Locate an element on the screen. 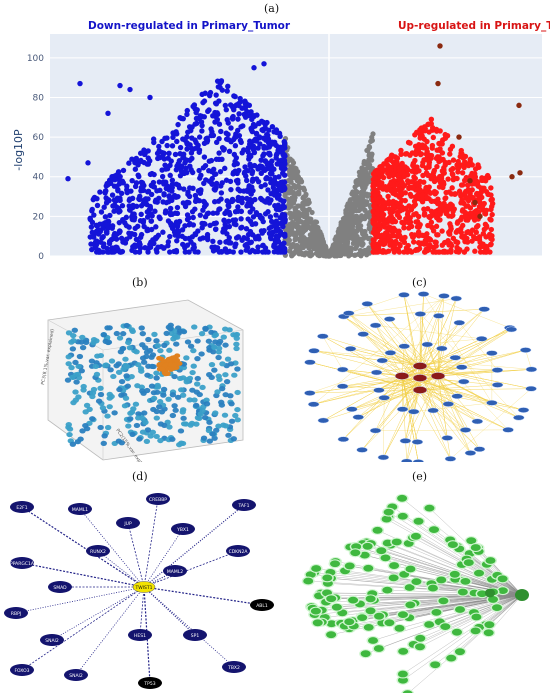 The height and width of the screenshot is (693, 550). network-hub-node is located at coordinates (522, 595).